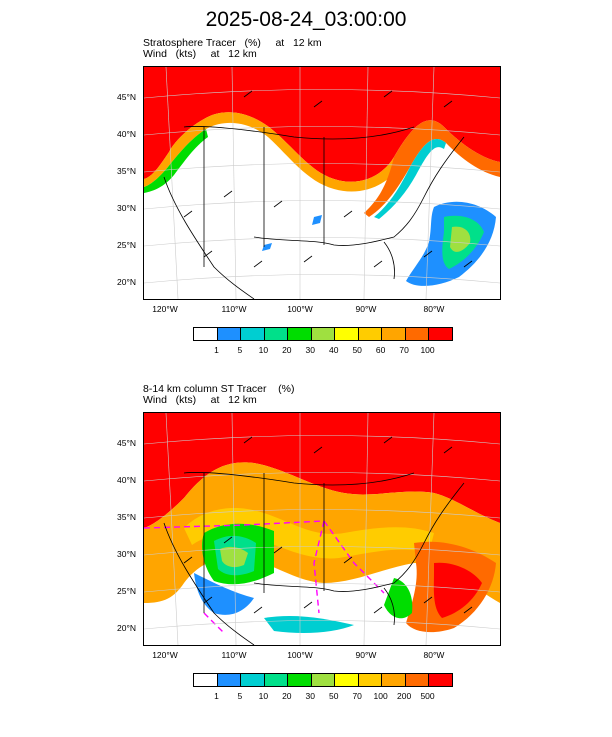 The width and height of the screenshot is (612, 737). Describe the element at coordinates (126, 245) in the screenshot. I see `panel1-lat-label: 25°N` at that location.